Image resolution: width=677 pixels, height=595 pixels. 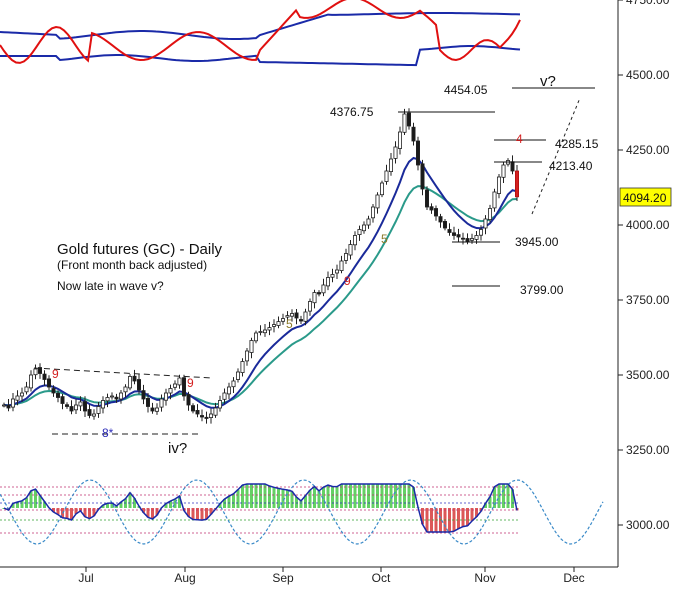 I want to click on level-label-3799: 3799.00, so click(x=542, y=290).